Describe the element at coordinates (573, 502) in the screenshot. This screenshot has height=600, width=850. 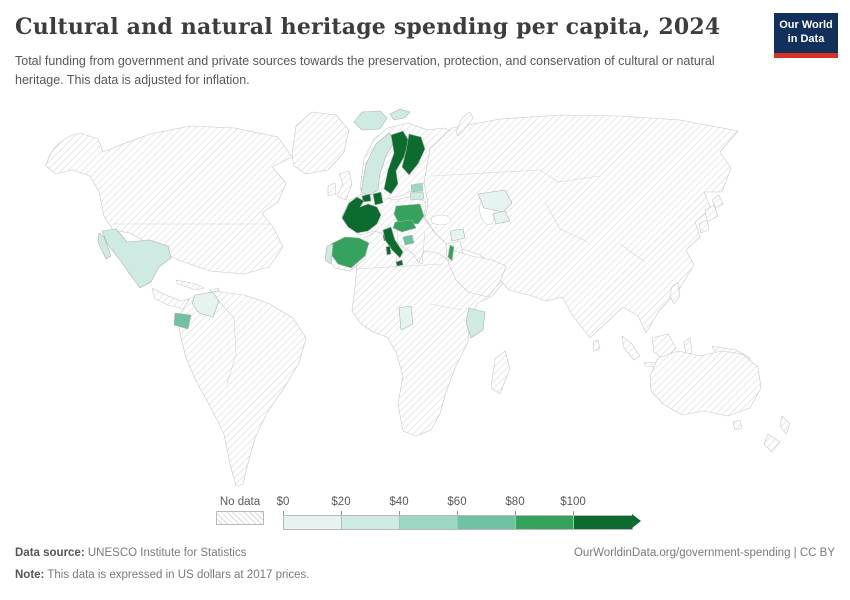
I see `legend-tick-label: $100` at that location.